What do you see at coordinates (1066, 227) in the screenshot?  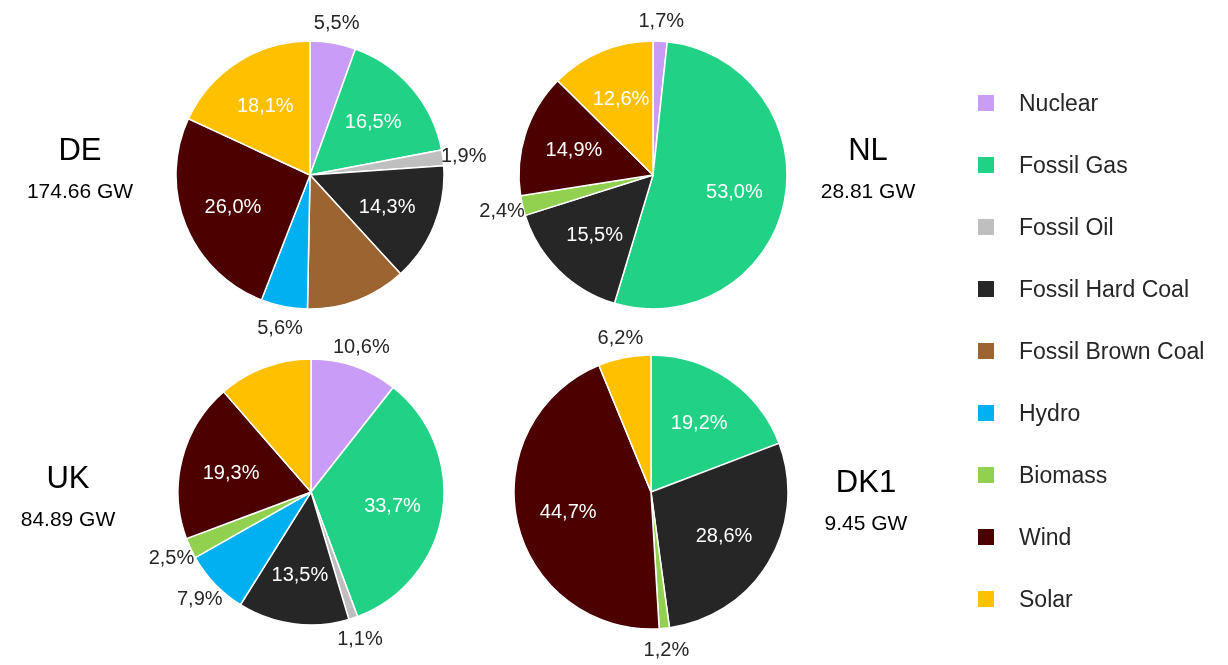 I see `legend-label: Fossil Oil` at bounding box center [1066, 227].